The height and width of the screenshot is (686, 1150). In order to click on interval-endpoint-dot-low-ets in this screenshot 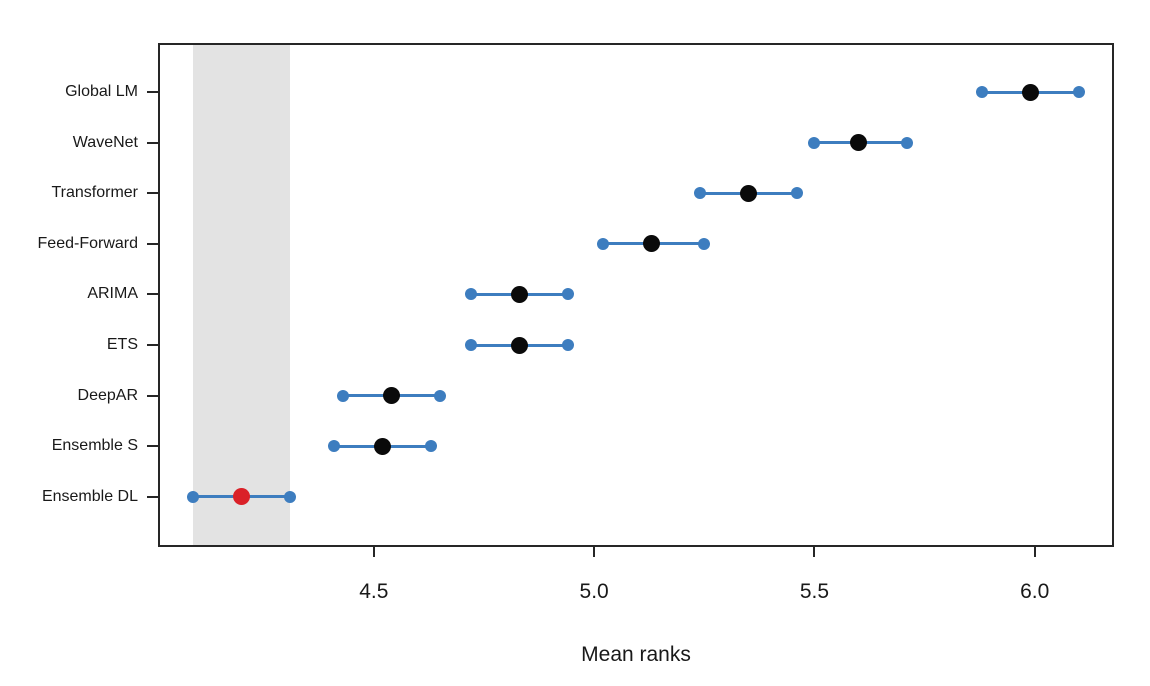, I will do `click(470, 345)`.